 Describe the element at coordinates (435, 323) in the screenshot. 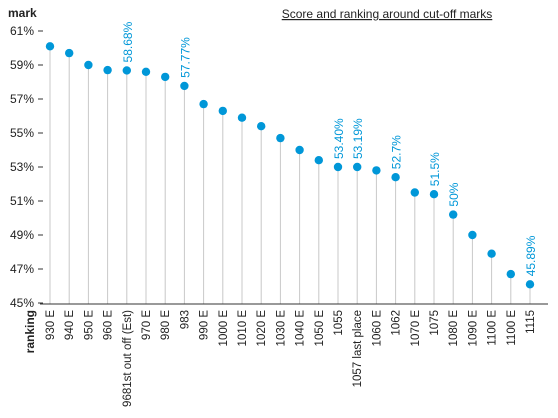

I see `x-tick-label: 1075` at that location.